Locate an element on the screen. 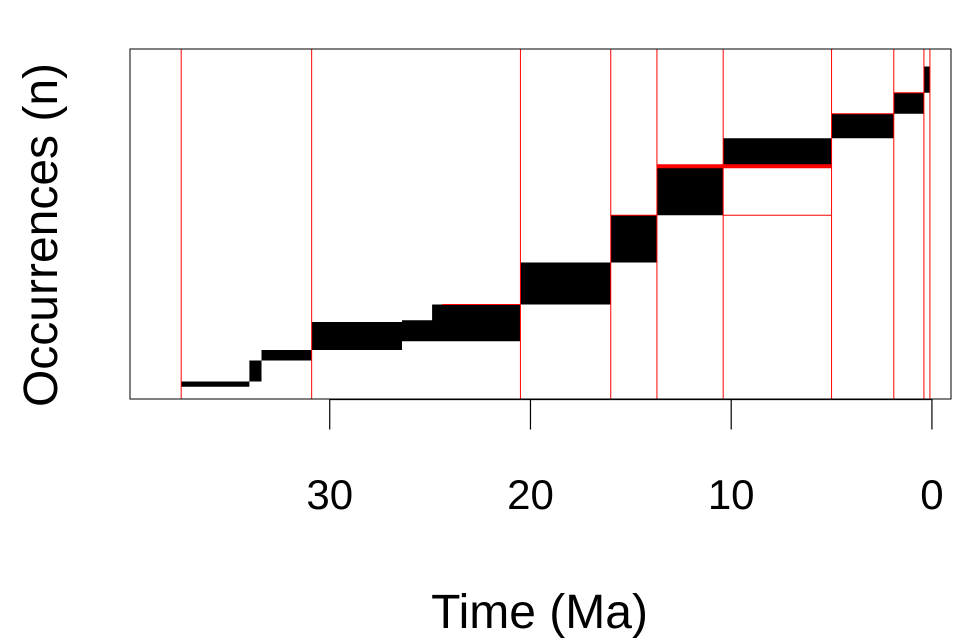  x-axis: 30 20 10 0 is located at coordinates (625, 458).